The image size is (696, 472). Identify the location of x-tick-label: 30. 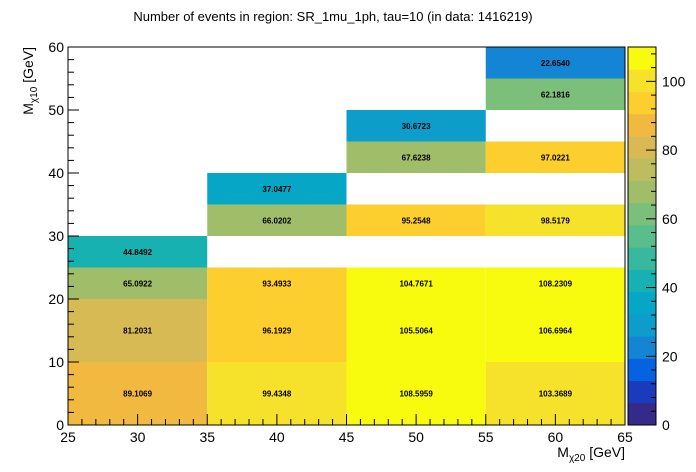
(138, 437).